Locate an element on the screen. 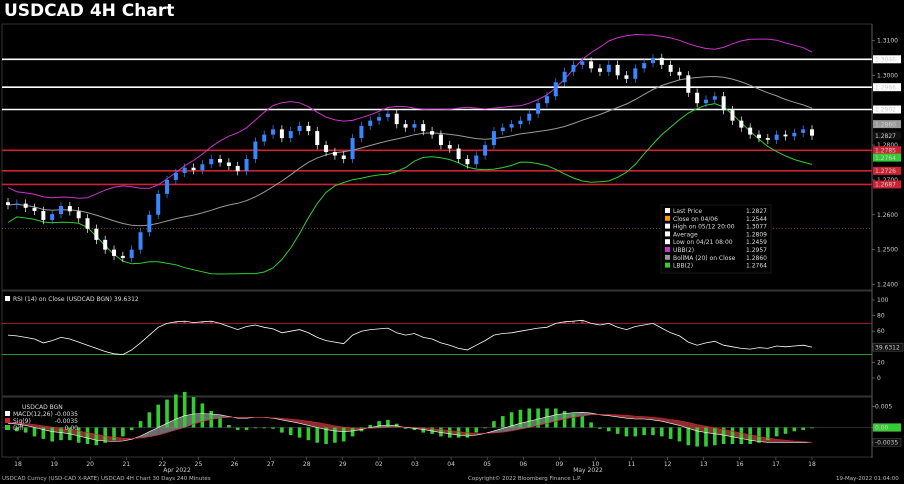 This screenshot has width=904, height=484. x-tick-label: 05 is located at coordinates (487, 464).